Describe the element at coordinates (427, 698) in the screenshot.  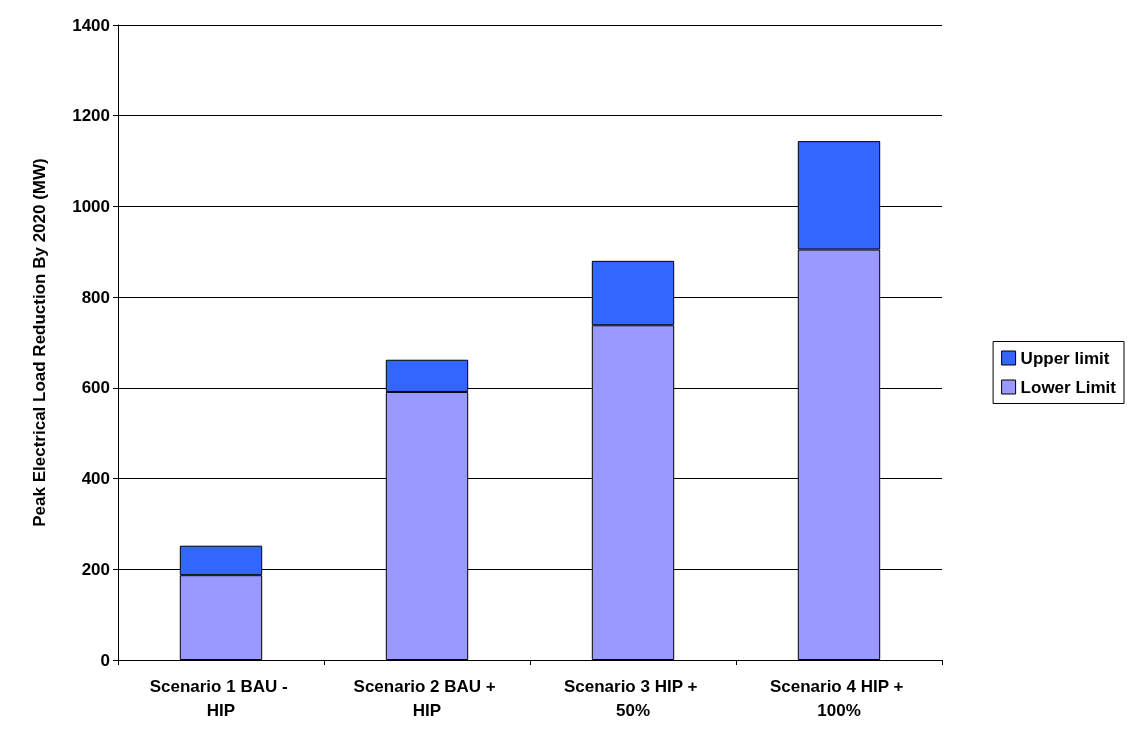
I see `x-tick-label: Scenario 2 BAU + HIP` at that location.